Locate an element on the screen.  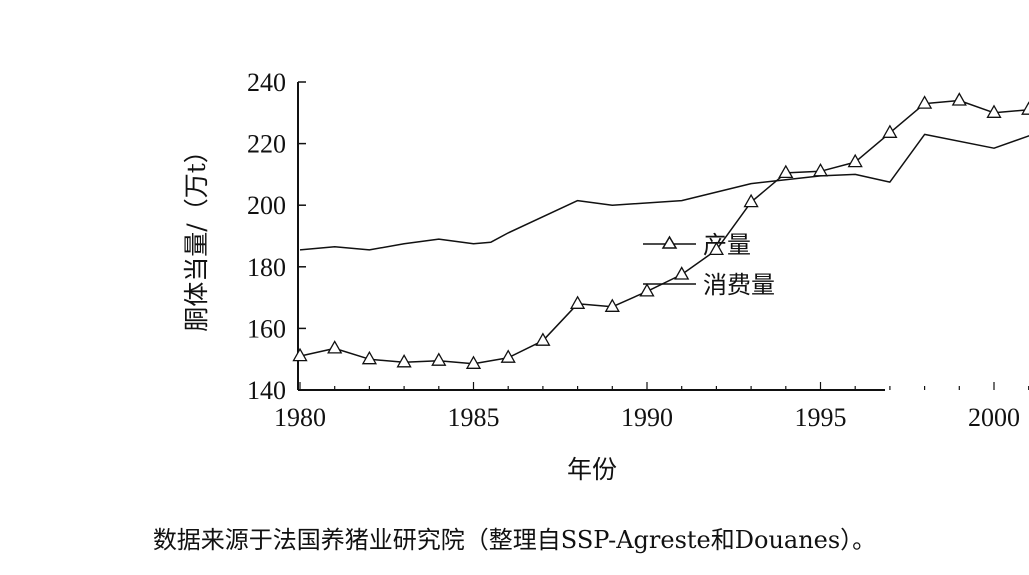
y-tick-label: 200 is located at coordinates (266, 205).